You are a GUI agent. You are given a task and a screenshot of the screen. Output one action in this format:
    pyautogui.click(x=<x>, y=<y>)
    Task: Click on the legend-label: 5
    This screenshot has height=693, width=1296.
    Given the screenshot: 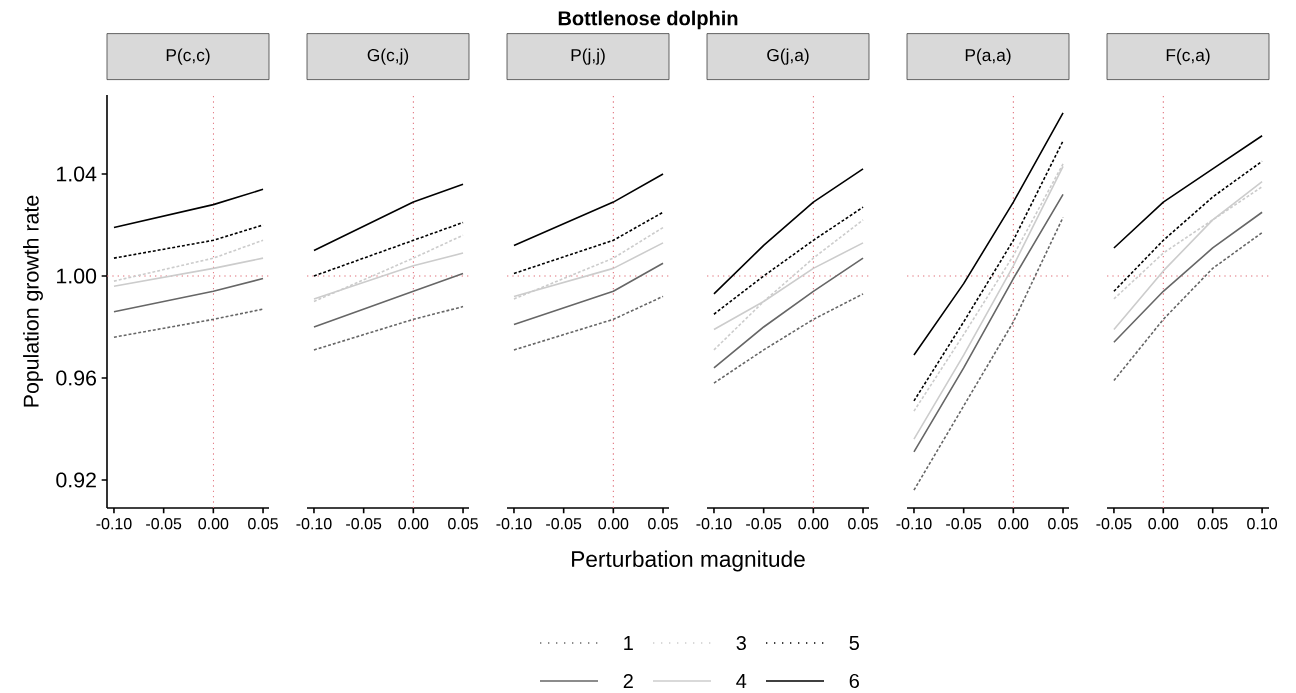 What is the action you would take?
    pyautogui.click(x=854, y=643)
    